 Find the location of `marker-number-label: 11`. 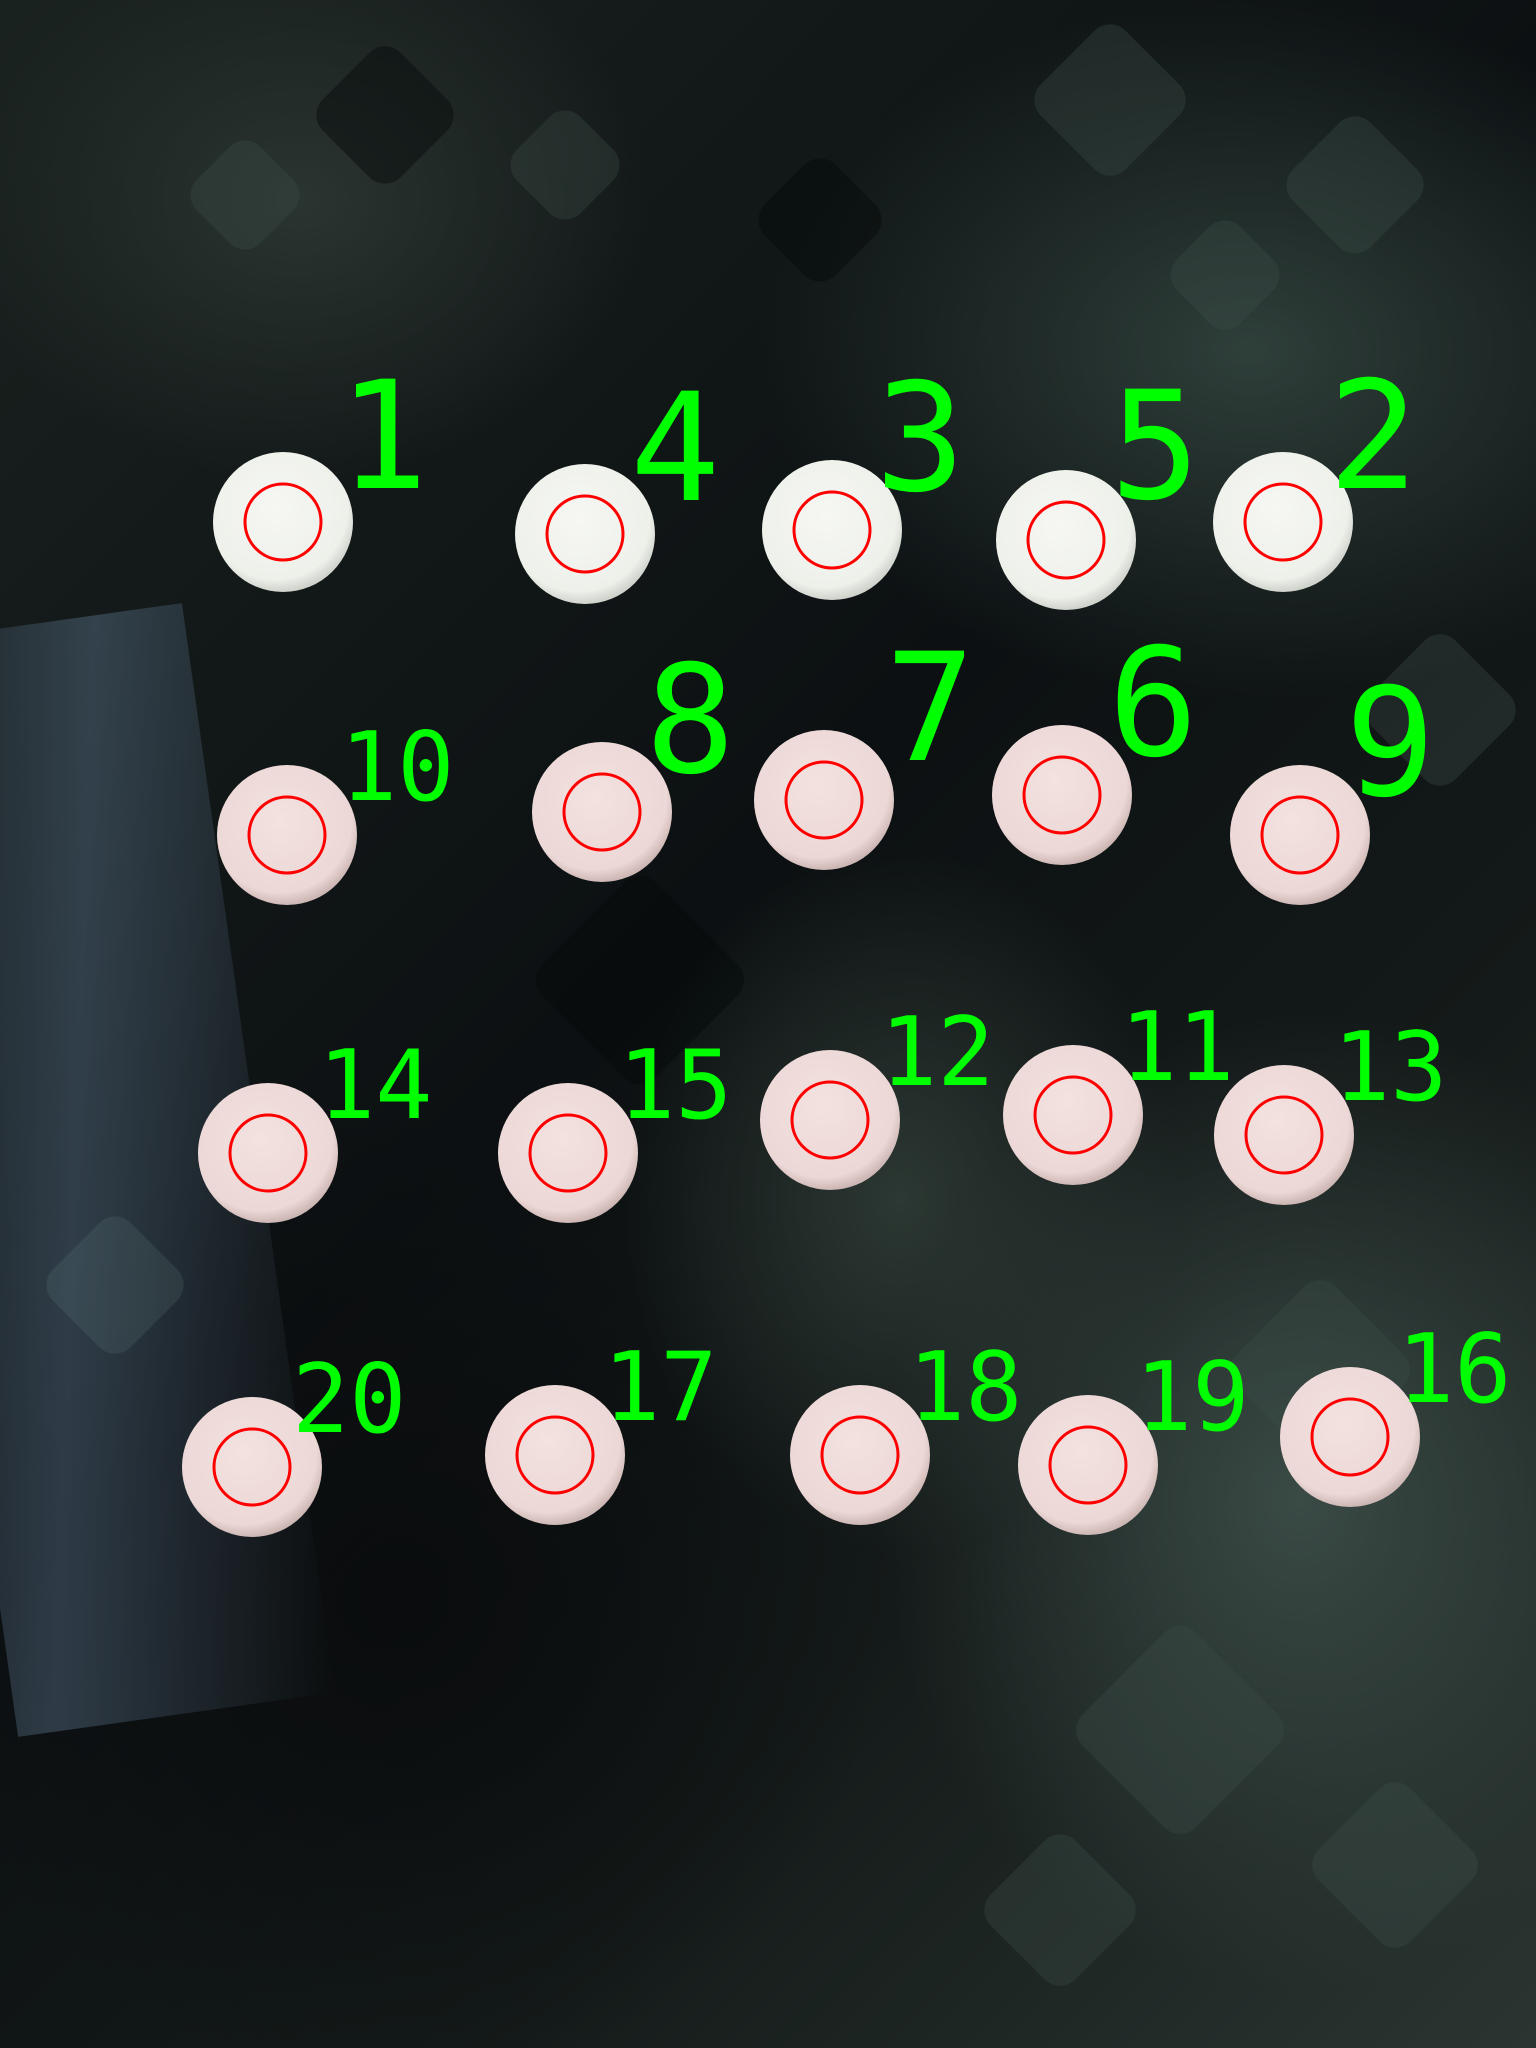

marker-number-label: 11 is located at coordinates (1177, 1048).